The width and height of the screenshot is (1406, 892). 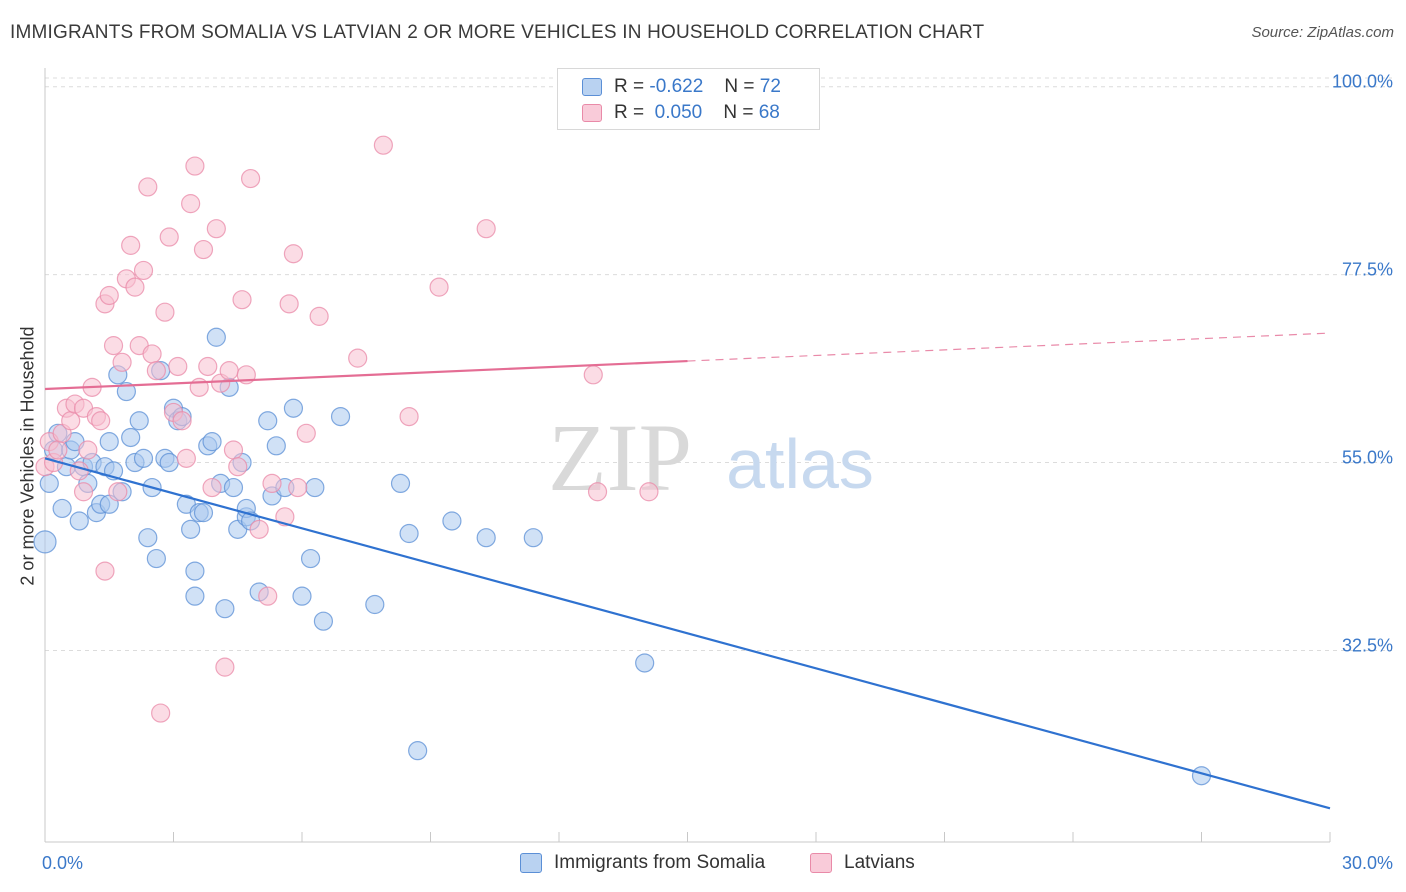 I want to click on legend-row-somalia: R = -0.622 N = 72, so click(x=681, y=87).